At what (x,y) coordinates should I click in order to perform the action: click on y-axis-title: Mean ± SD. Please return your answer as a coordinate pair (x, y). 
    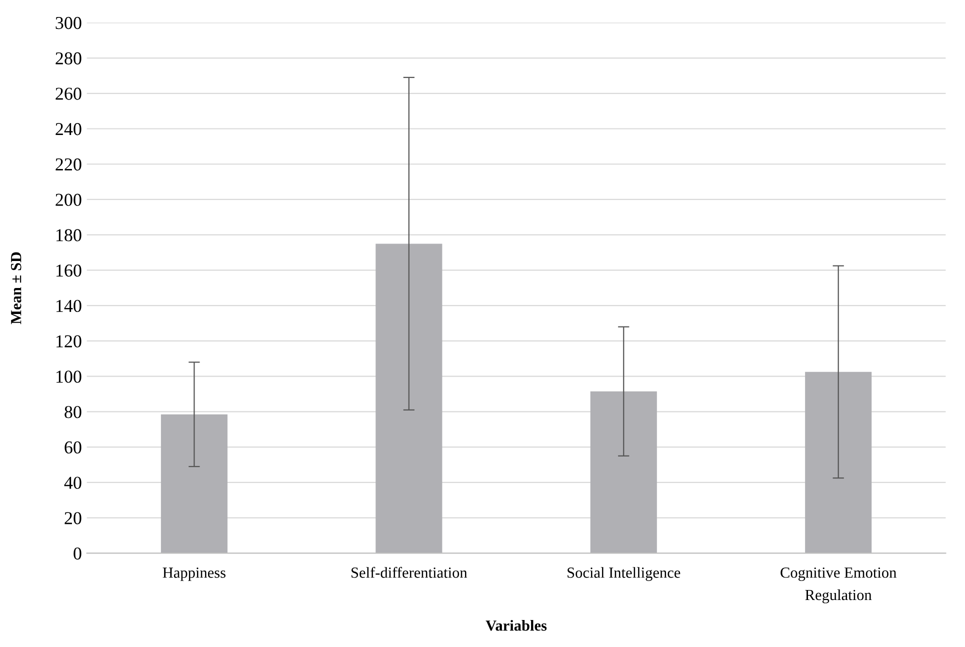
    Looking at the image, I should click on (16, 288).